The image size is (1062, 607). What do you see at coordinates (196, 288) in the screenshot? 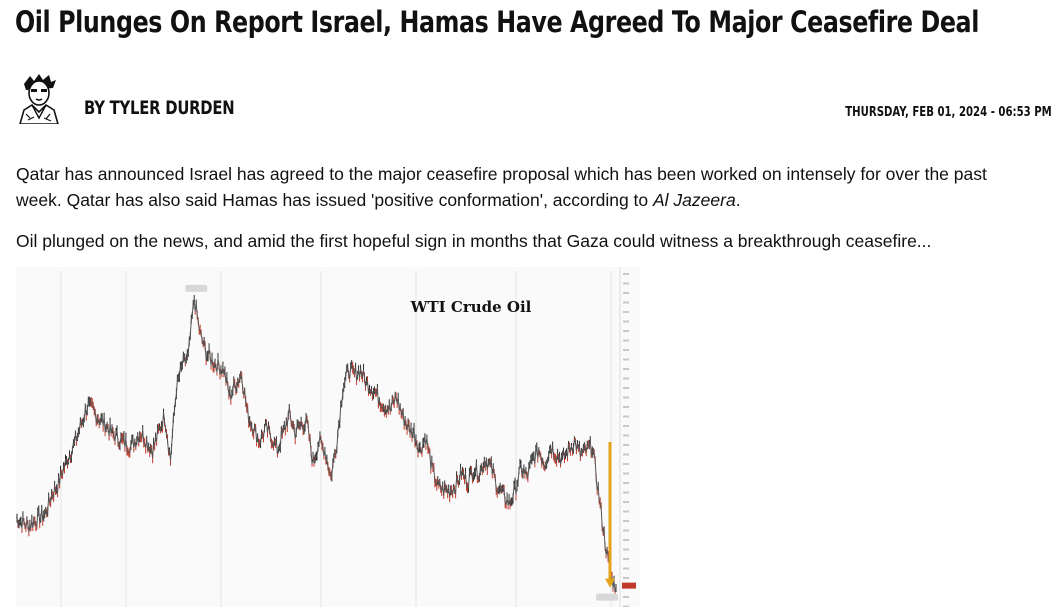
I see `high-price-marker` at bounding box center [196, 288].